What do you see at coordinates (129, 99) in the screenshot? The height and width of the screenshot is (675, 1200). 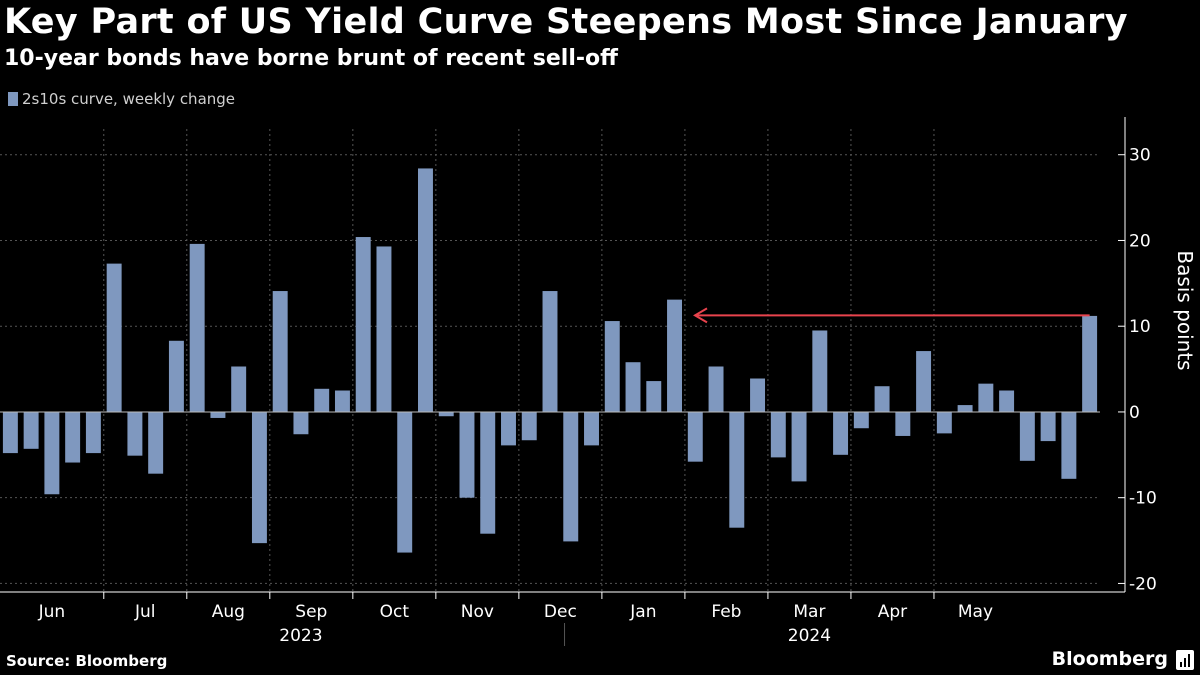 I see `legend-label: 2s10s curve, weekly change` at bounding box center [129, 99].